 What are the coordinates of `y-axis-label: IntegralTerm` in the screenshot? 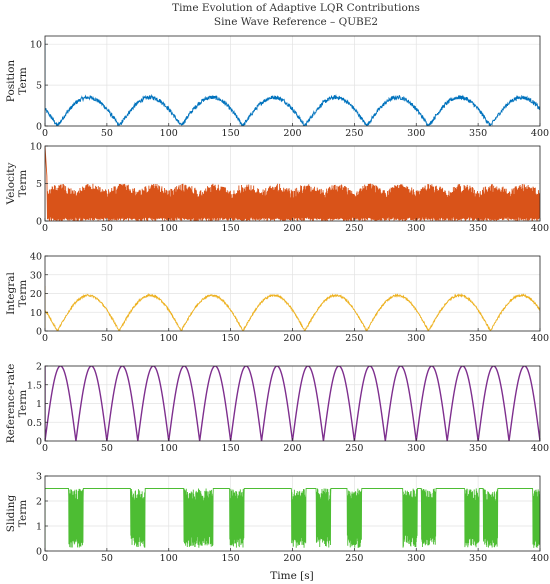 It's located at (17, 293).